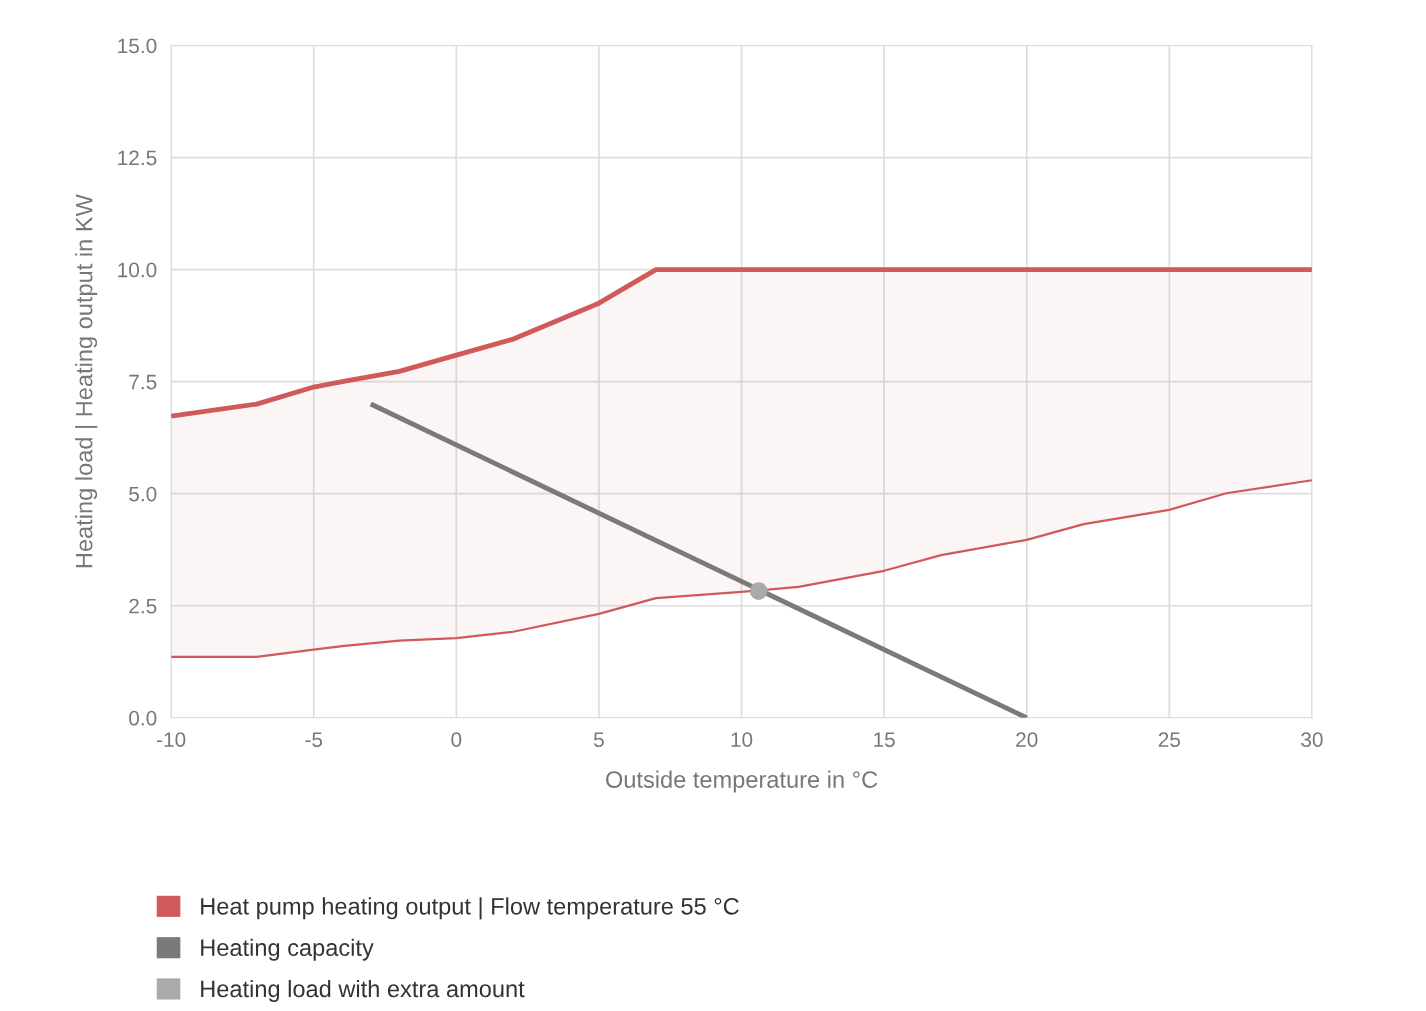 This screenshot has height=1011, width=1426. I want to click on x-tick-label: 30, so click(1312, 739).